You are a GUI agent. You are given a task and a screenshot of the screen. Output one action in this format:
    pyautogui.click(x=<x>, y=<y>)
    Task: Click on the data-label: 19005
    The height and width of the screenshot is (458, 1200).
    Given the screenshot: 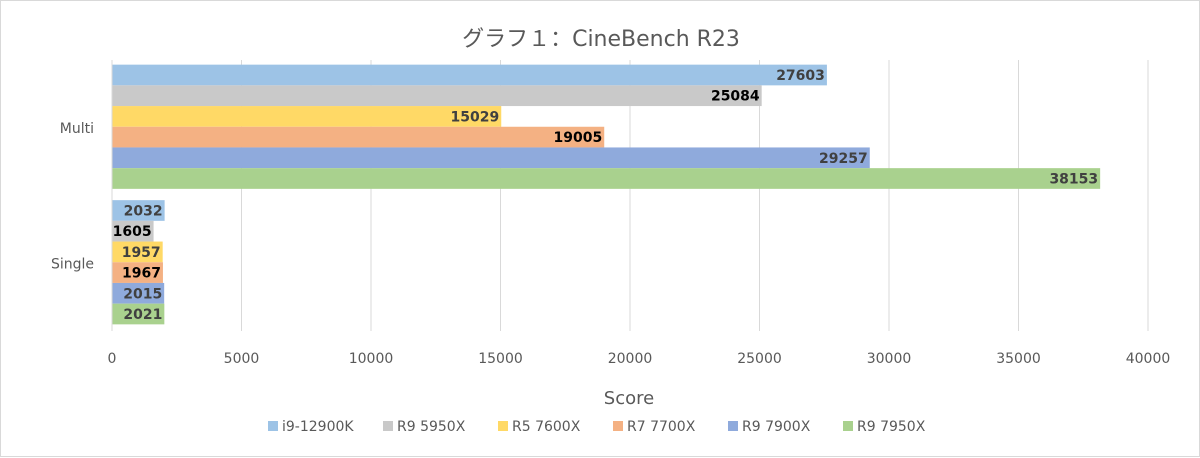 What is the action you would take?
    pyautogui.click(x=578, y=138)
    